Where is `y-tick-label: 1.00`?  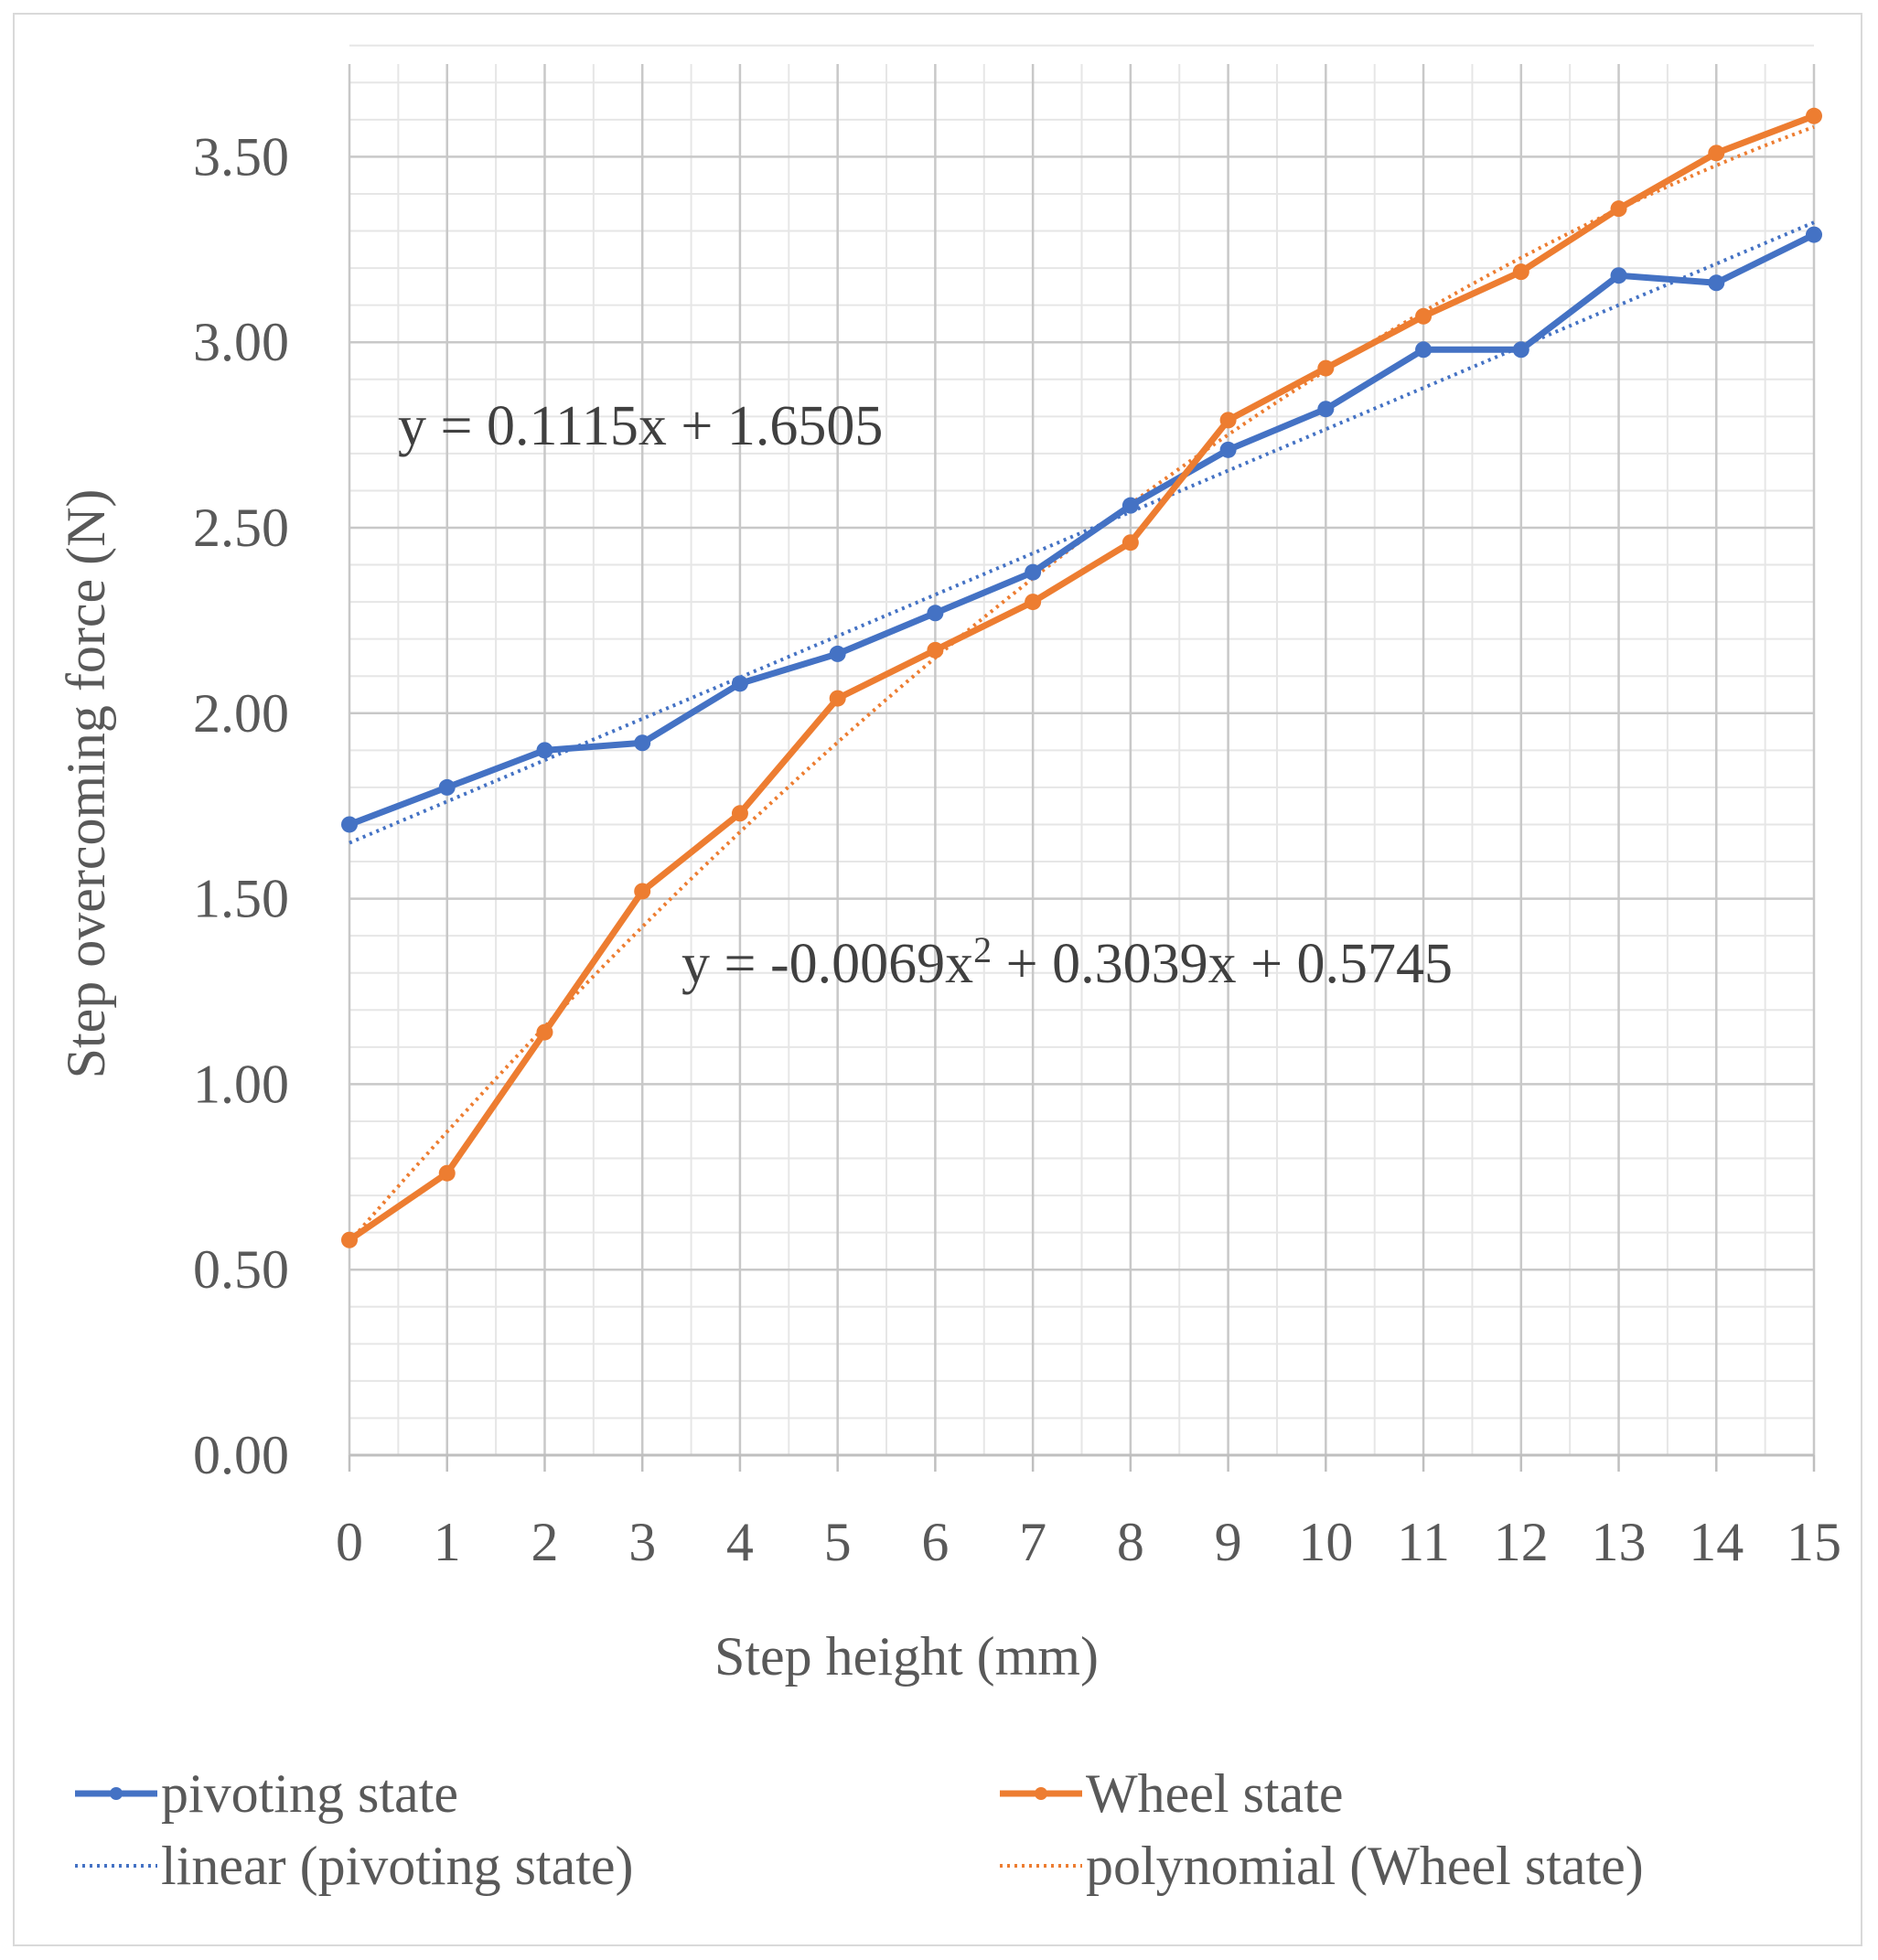
y-tick-label: 1.00 is located at coordinates (241, 1084).